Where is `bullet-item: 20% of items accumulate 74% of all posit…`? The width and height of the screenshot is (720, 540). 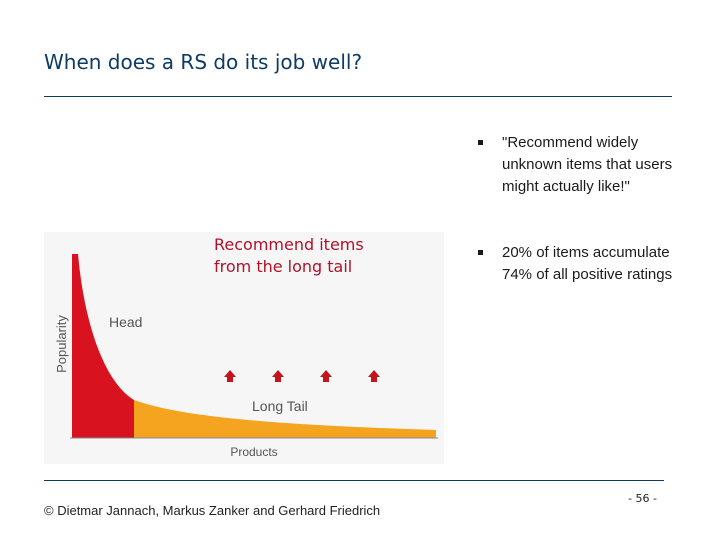 bullet-item: 20% of items accumulate 74% of all posit… is located at coordinates (578, 264).